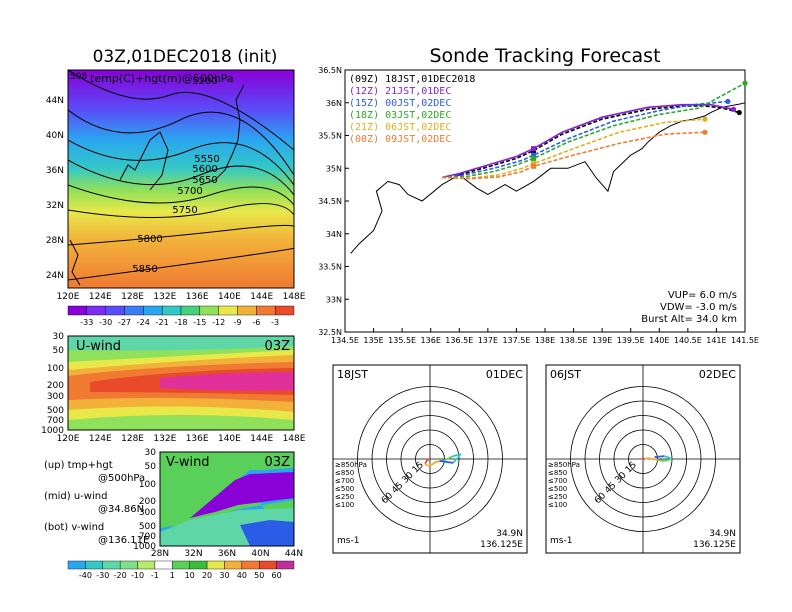 The image size is (792, 612). I want to click on track-legend-entry: (21Z) 06JST,02DEC, so click(400, 127).